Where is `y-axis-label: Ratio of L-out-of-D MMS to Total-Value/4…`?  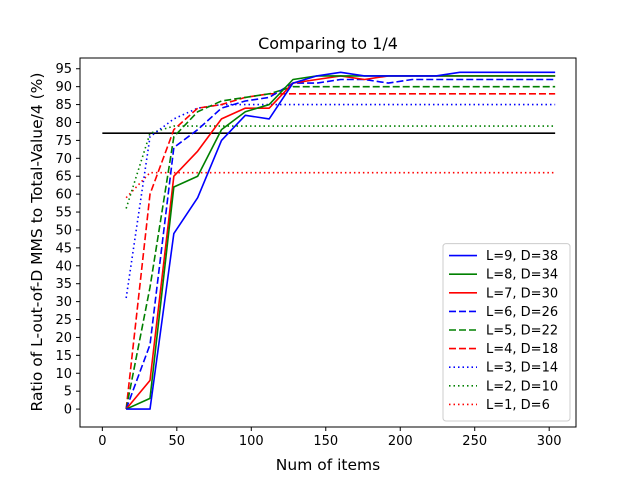
y-axis-label: Ratio of L-out-of-D MMS to Total-Value/4… is located at coordinates (37, 242).